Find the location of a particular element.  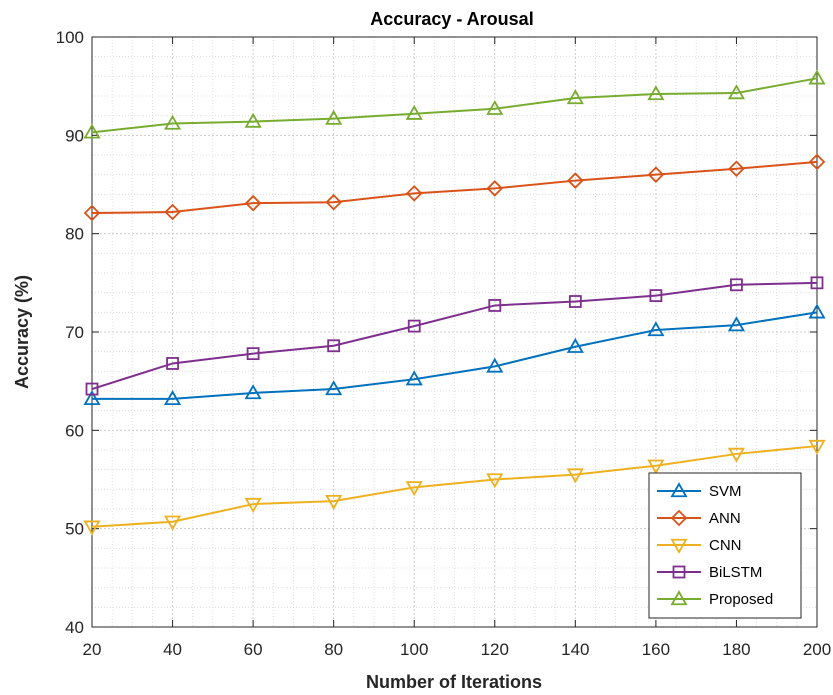

x-tick-label: 80 is located at coordinates (333, 649).